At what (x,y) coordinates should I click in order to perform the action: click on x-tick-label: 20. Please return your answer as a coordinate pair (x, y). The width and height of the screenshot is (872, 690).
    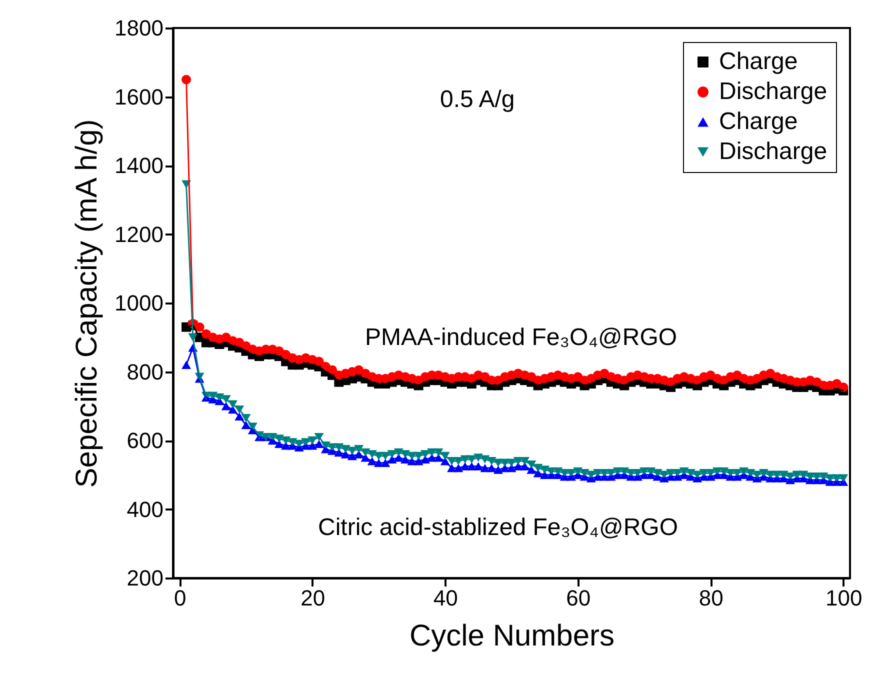
    Looking at the image, I should click on (313, 598).